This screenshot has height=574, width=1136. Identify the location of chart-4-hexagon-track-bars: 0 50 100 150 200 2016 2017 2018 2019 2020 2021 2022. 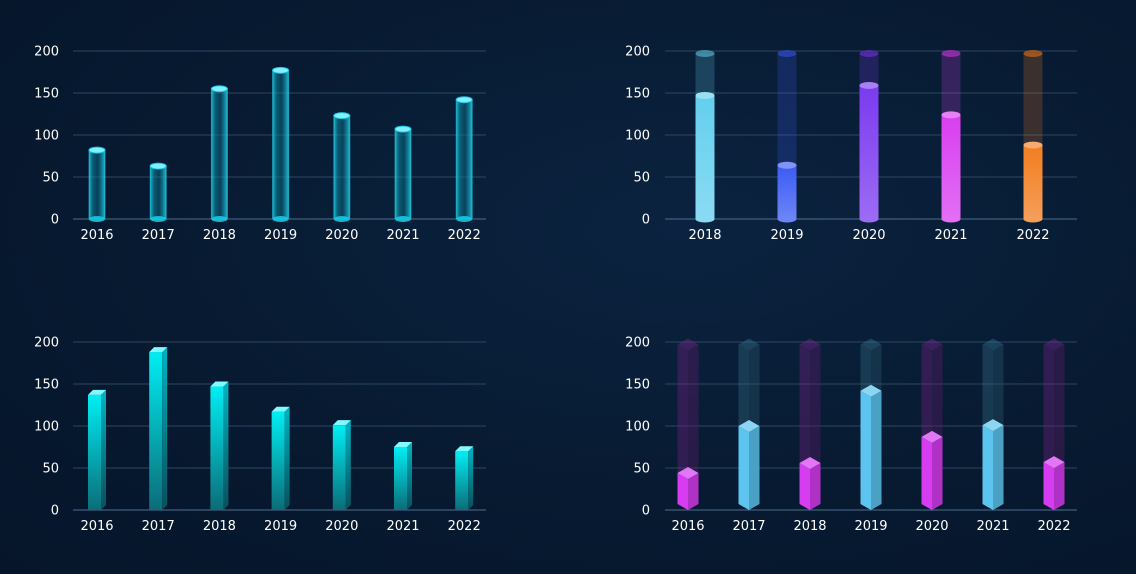
(851, 435).